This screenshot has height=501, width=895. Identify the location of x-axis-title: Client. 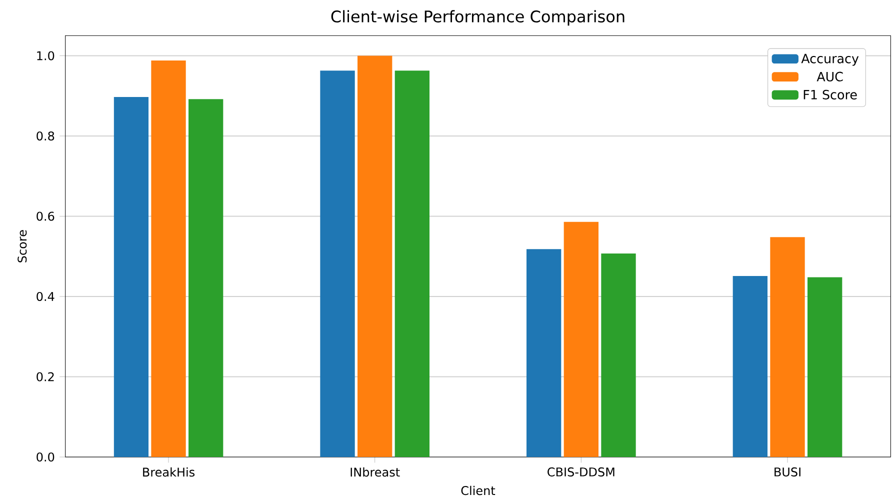
(478, 491).